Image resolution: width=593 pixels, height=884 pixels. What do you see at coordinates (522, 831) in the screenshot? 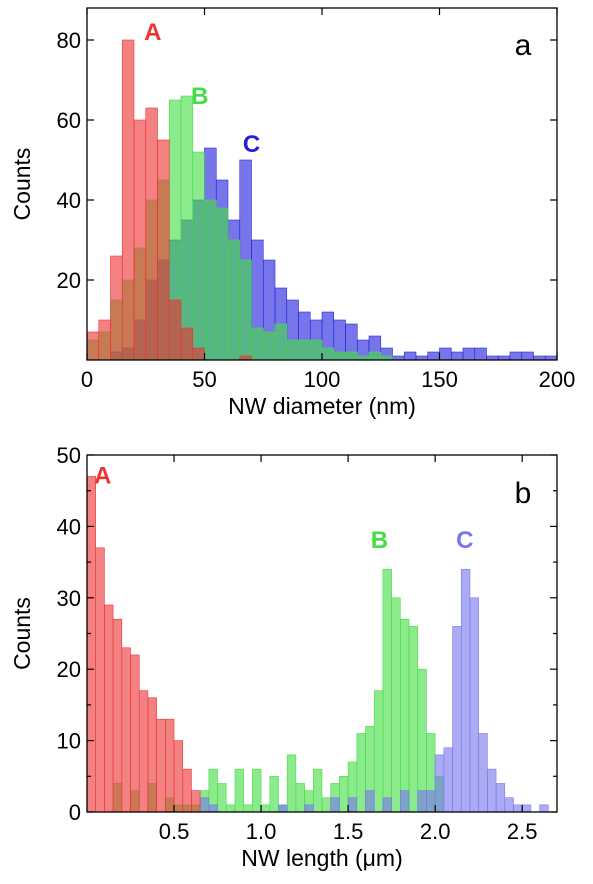
I see `x-tick-label: 2.5` at bounding box center [522, 831].